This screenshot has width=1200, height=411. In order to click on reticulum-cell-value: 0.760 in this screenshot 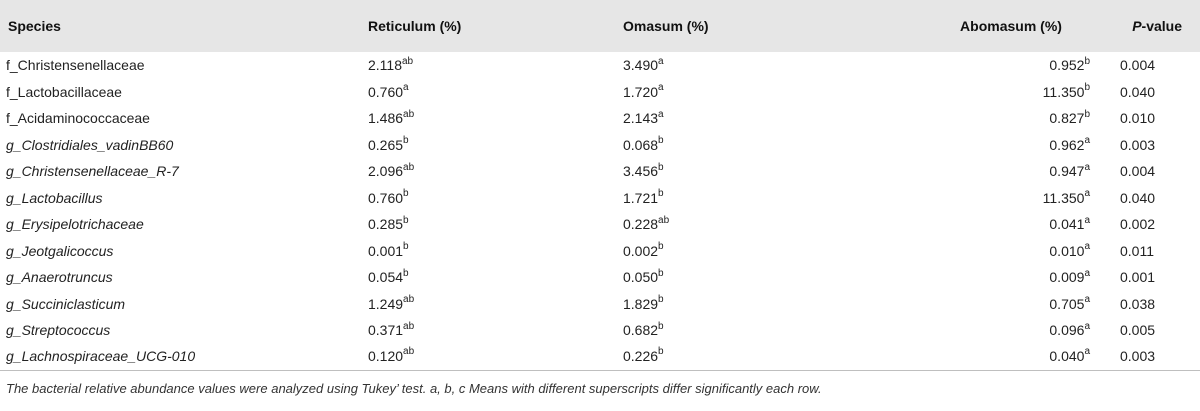, I will do `click(386, 91)`.